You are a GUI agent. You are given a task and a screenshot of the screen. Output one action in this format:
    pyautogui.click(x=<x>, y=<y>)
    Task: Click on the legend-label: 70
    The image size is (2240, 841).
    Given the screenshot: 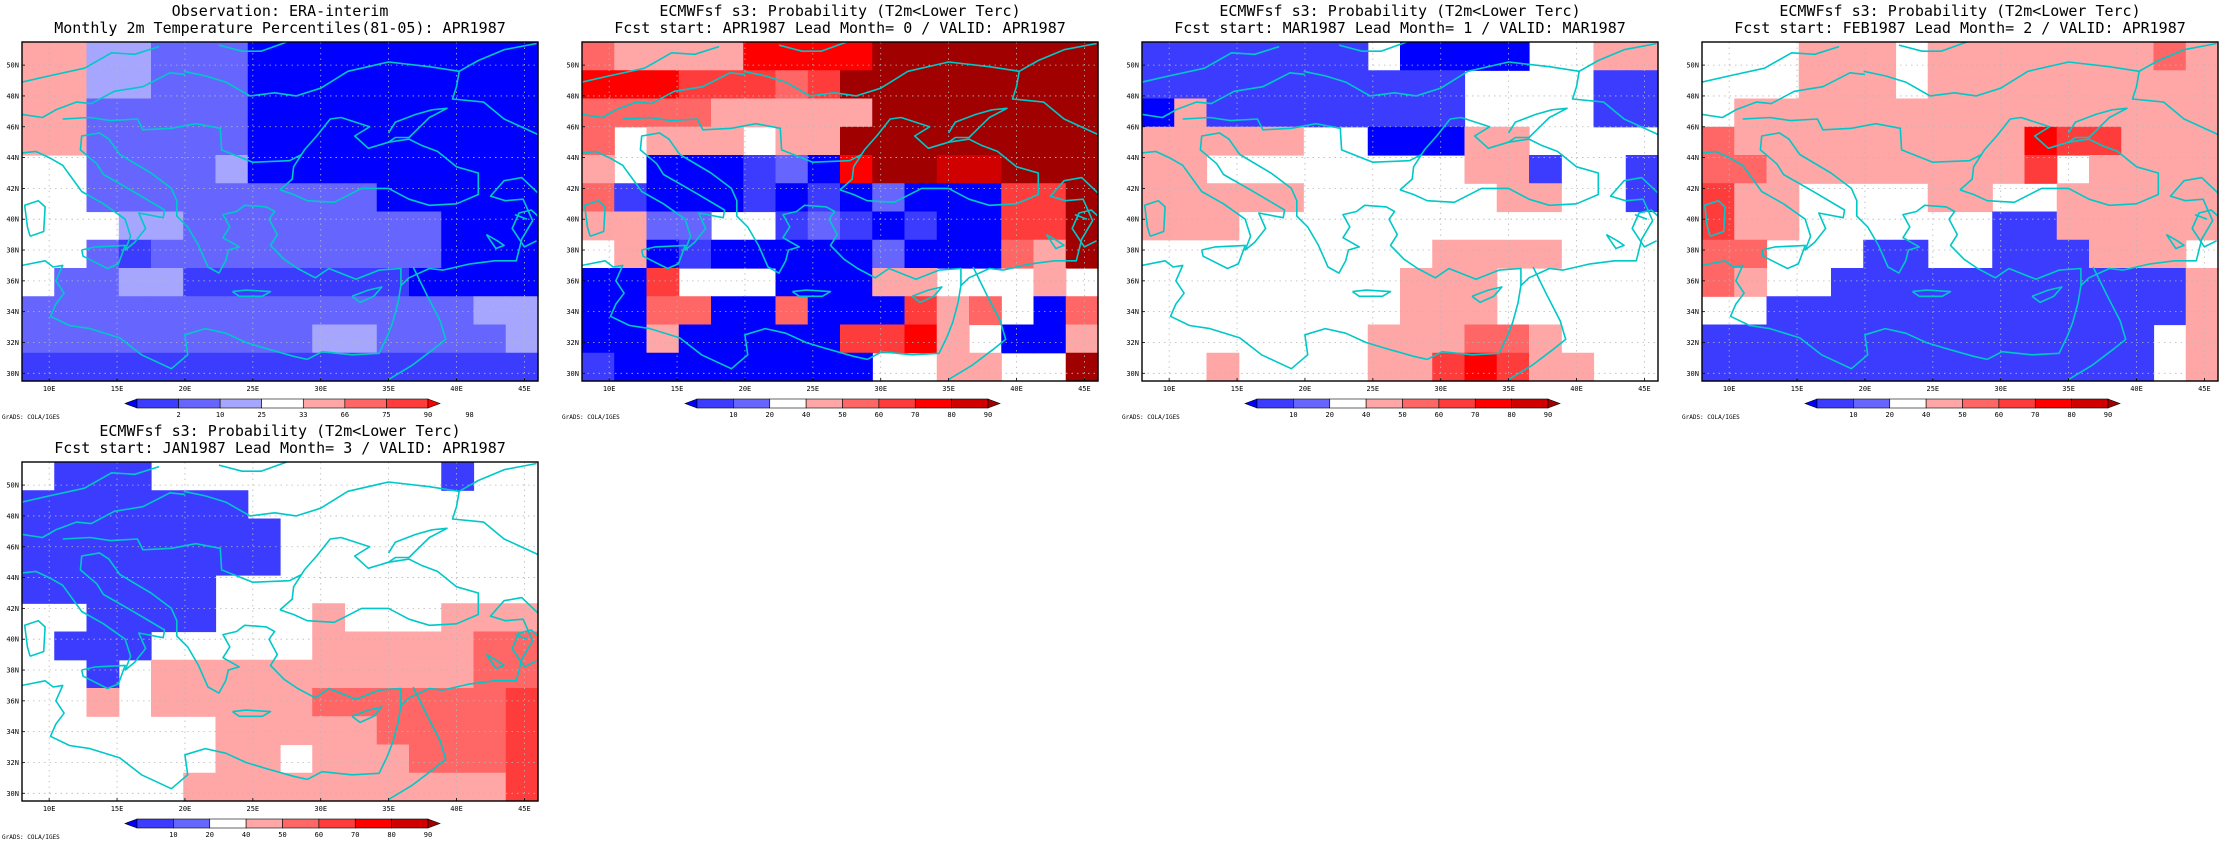 What is the action you would take?
    pyautogui.click(x=1475, y=415)
    